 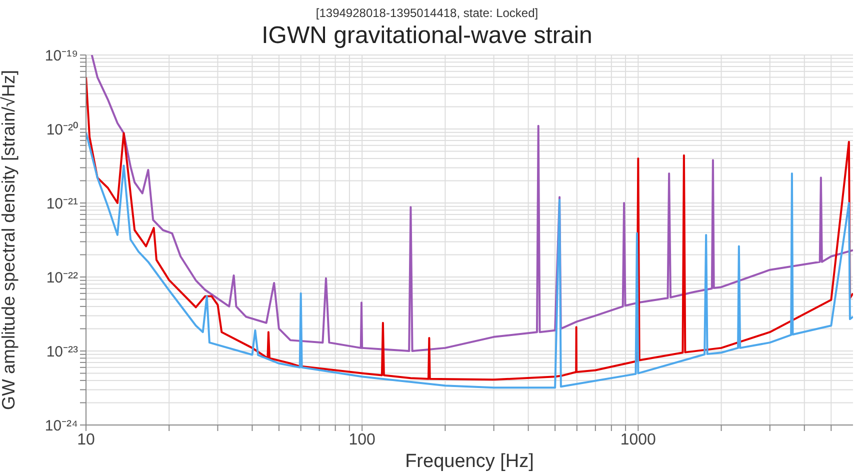 I want to click on y-tick-label: 10⁻²², so click(x=62, y=277).